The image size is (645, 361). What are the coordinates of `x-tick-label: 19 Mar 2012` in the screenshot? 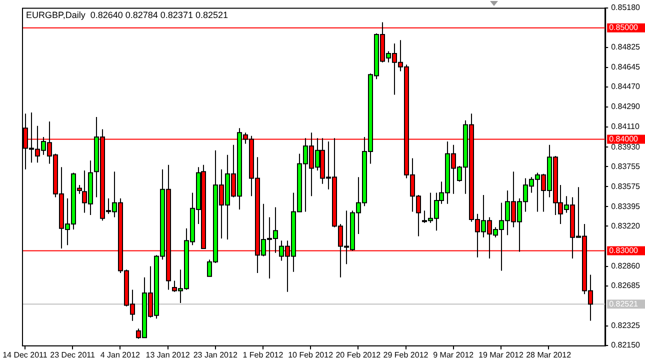 It's located at (501, 355).